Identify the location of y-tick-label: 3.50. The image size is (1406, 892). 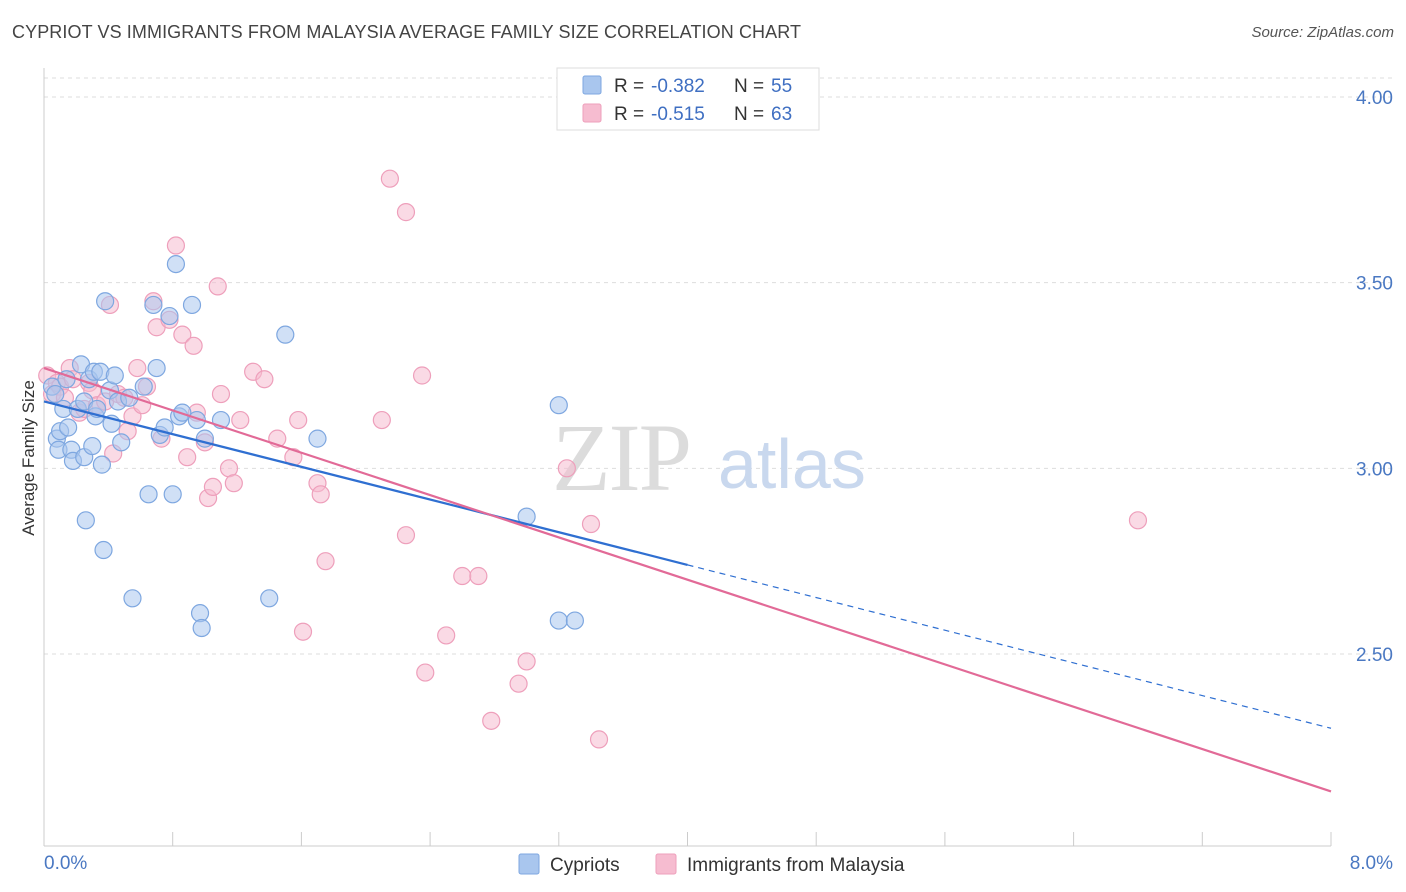
(1374, 284).